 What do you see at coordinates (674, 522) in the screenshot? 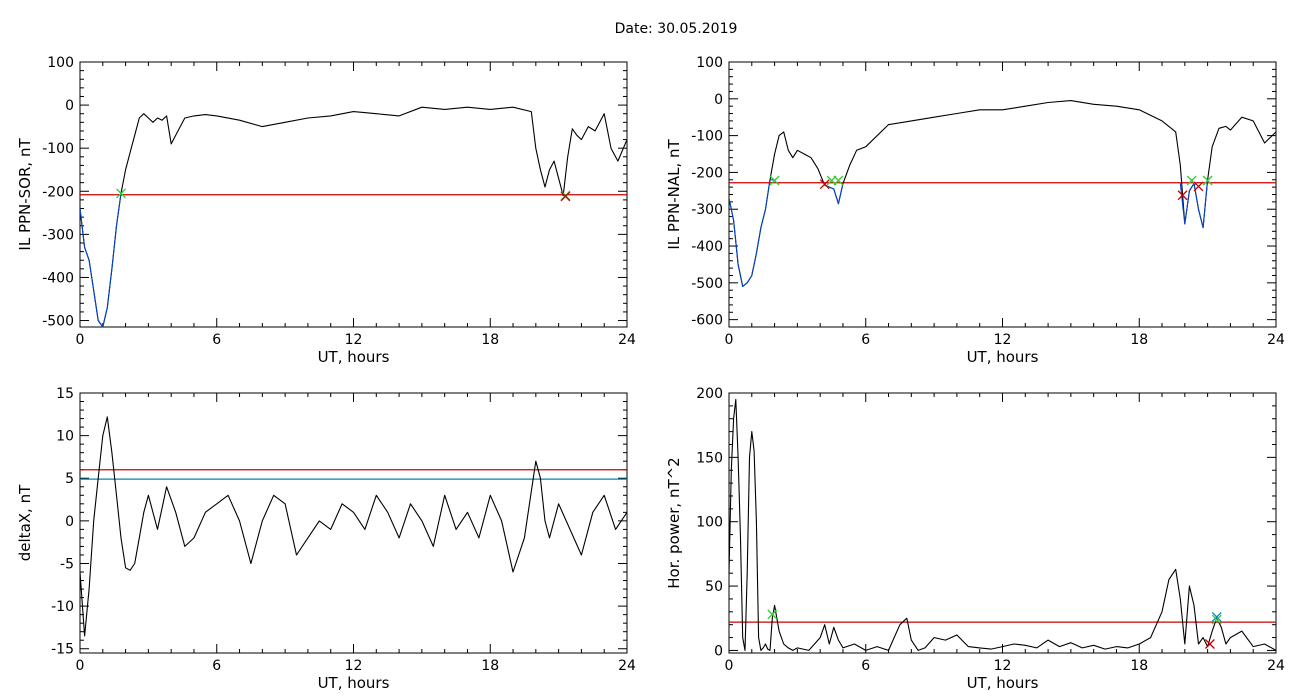
I see `y-axis-label: Hor. power, nT^2` at bounding box center [674, 522].